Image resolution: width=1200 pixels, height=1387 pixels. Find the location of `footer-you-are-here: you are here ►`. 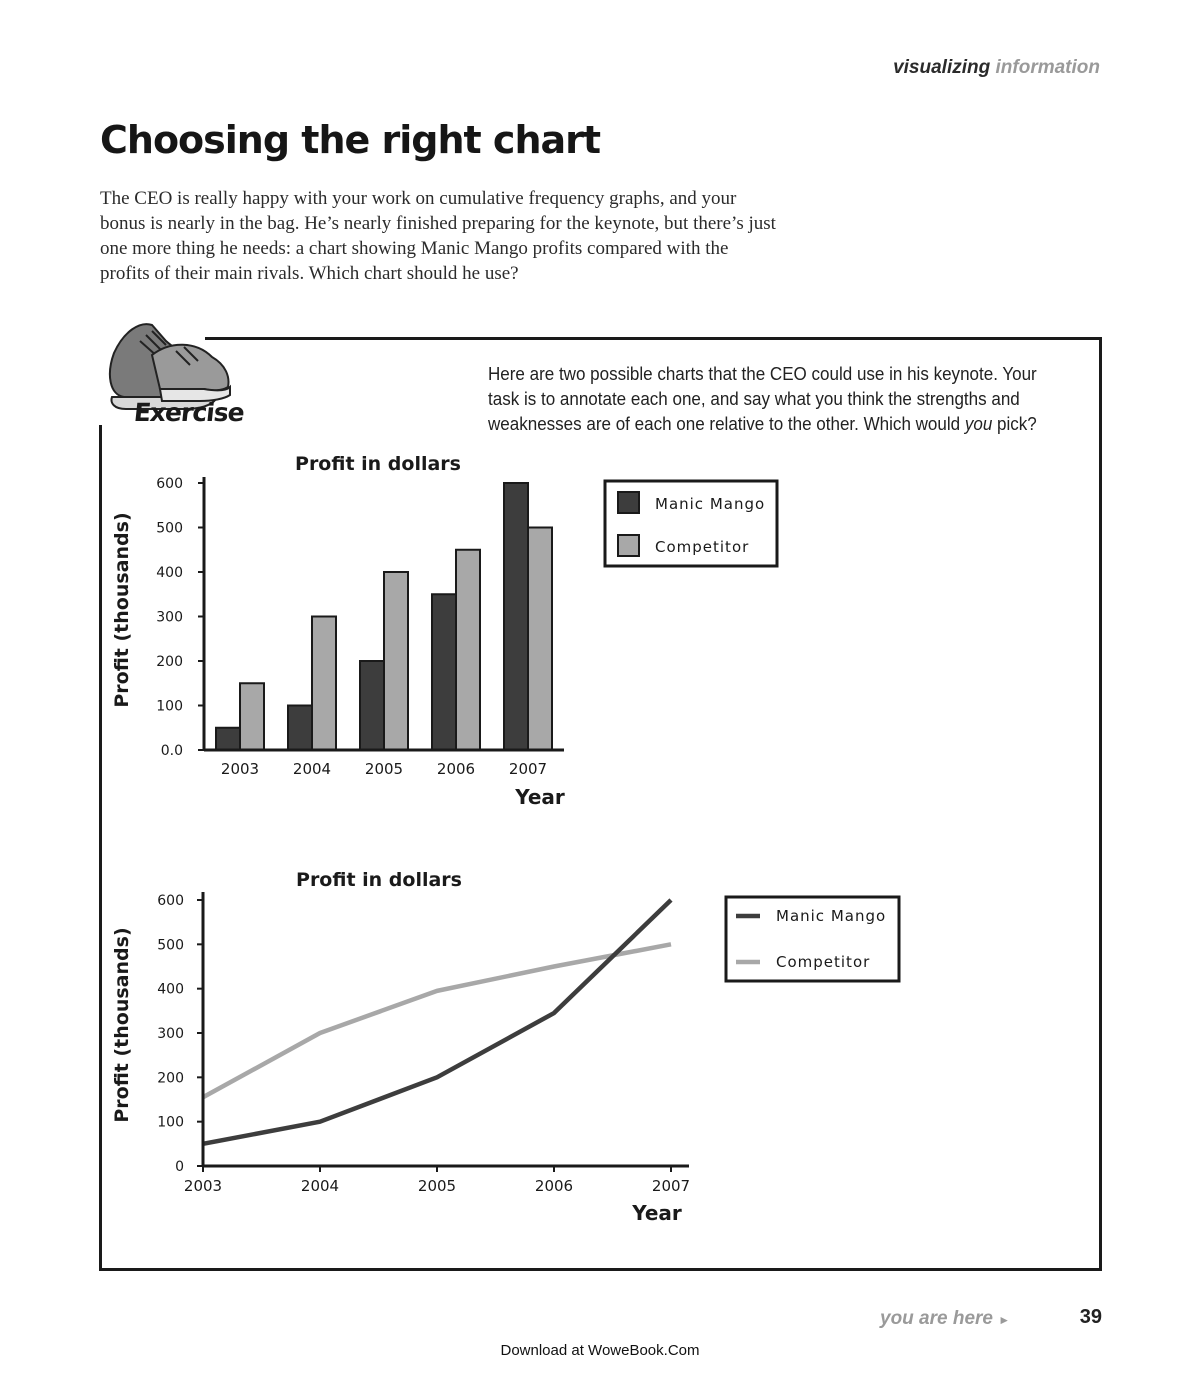

footer-you-are-here: you are here ► is located at coordinates (955, 1319).